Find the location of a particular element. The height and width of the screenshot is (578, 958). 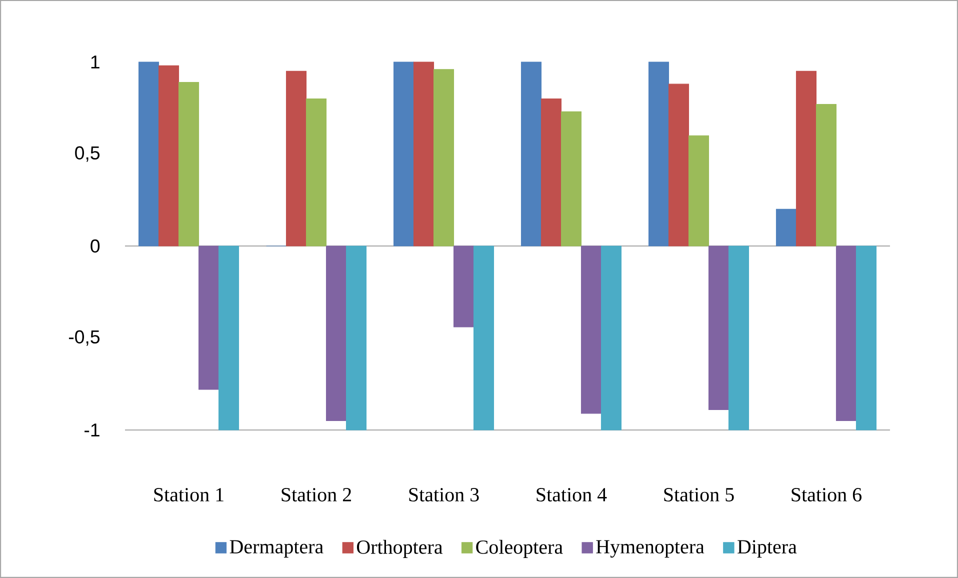

x-tick-label: Station 1 is located at coordinates (189, 495).